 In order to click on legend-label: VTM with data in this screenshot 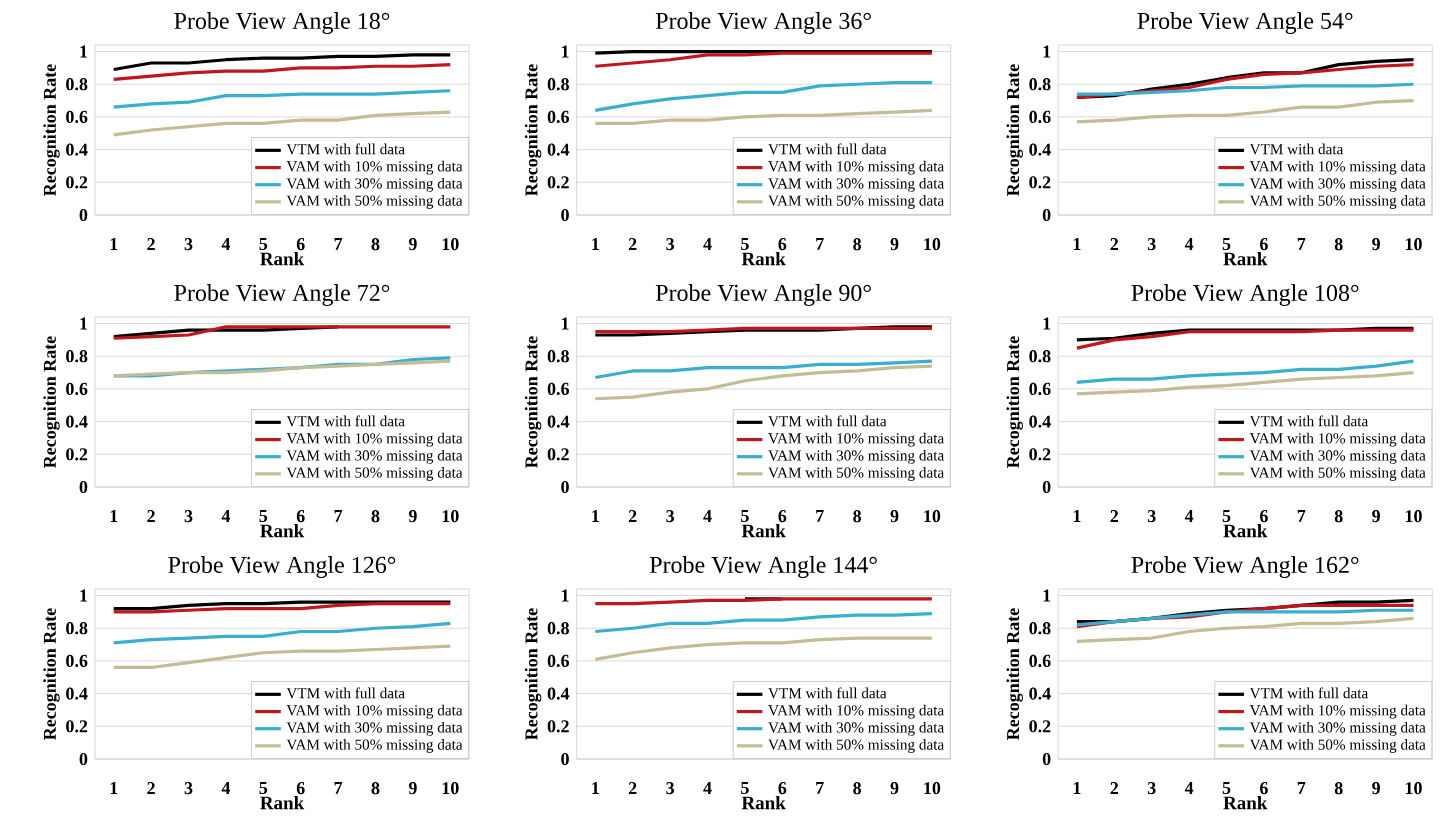, I will do `click(1296, 149)`.